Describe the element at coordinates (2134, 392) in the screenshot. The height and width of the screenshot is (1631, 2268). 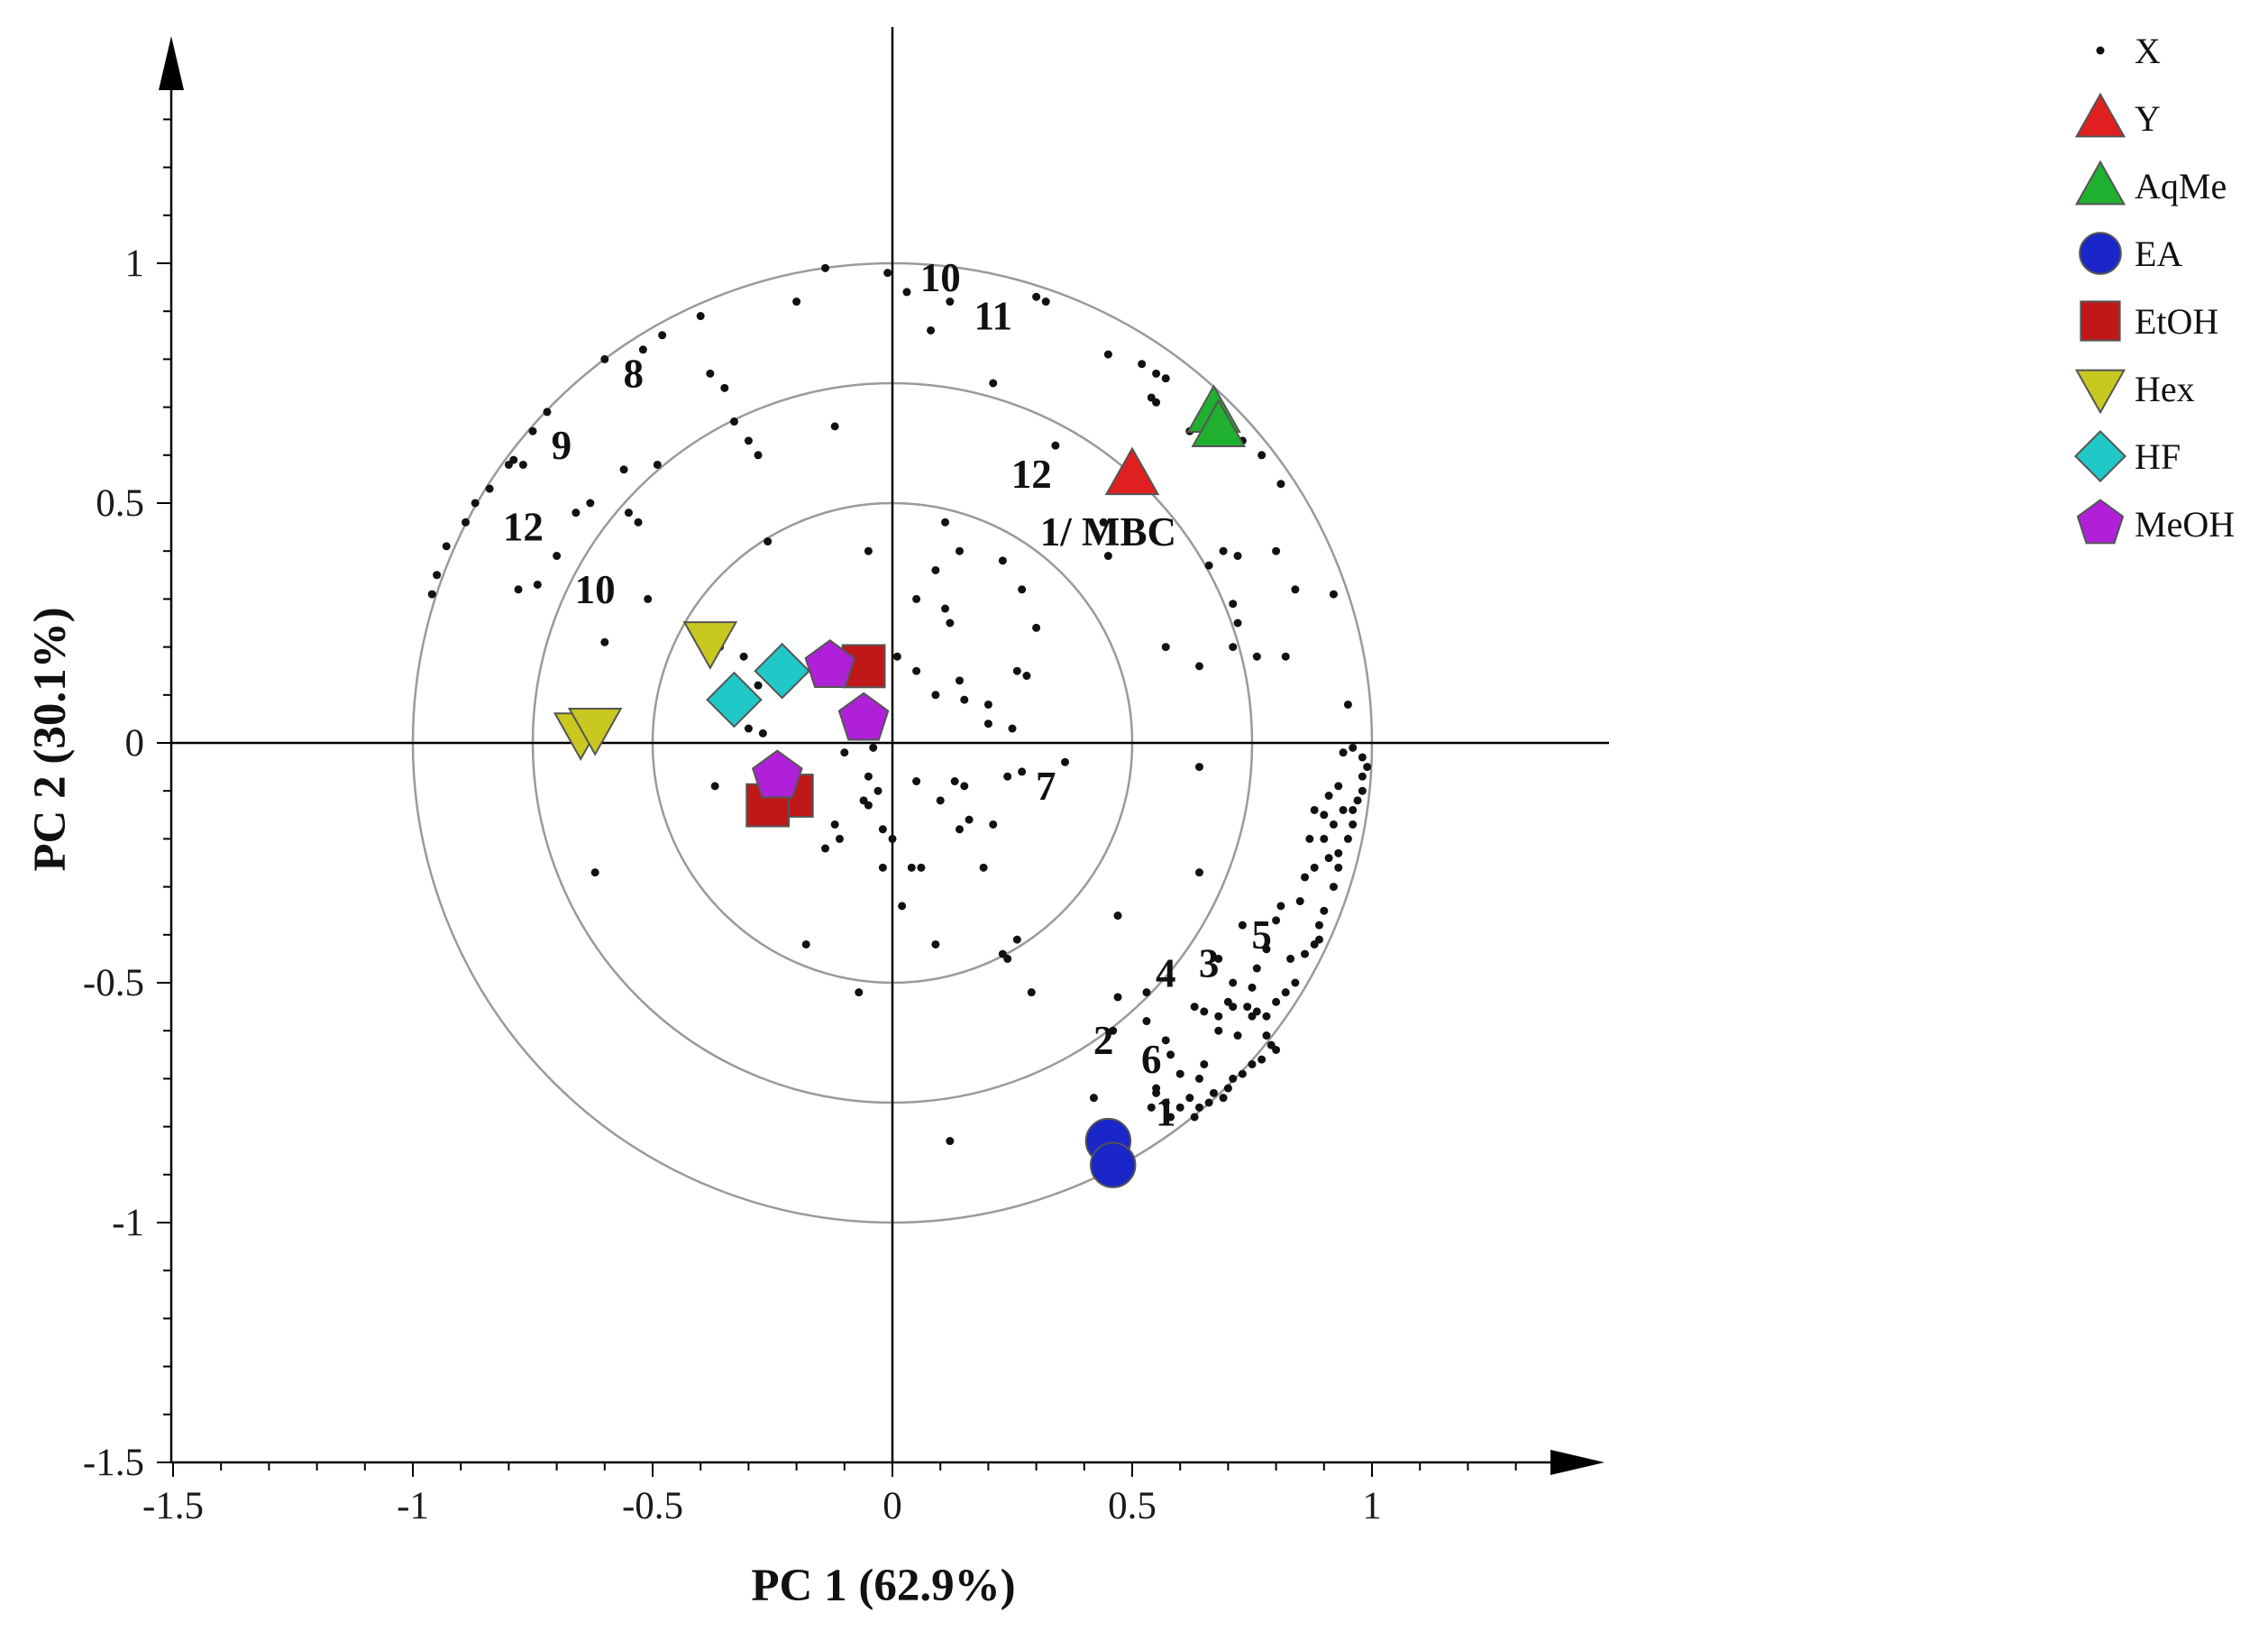
I see `legend-item-hex: Hex` at that location.